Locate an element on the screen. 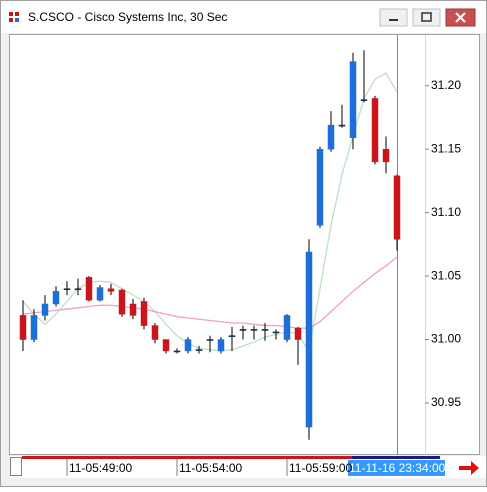 Image resolution: width=487 pixels, height=492 pixels. y-tick-label: 31.00 is located at coordinates (446, 339).